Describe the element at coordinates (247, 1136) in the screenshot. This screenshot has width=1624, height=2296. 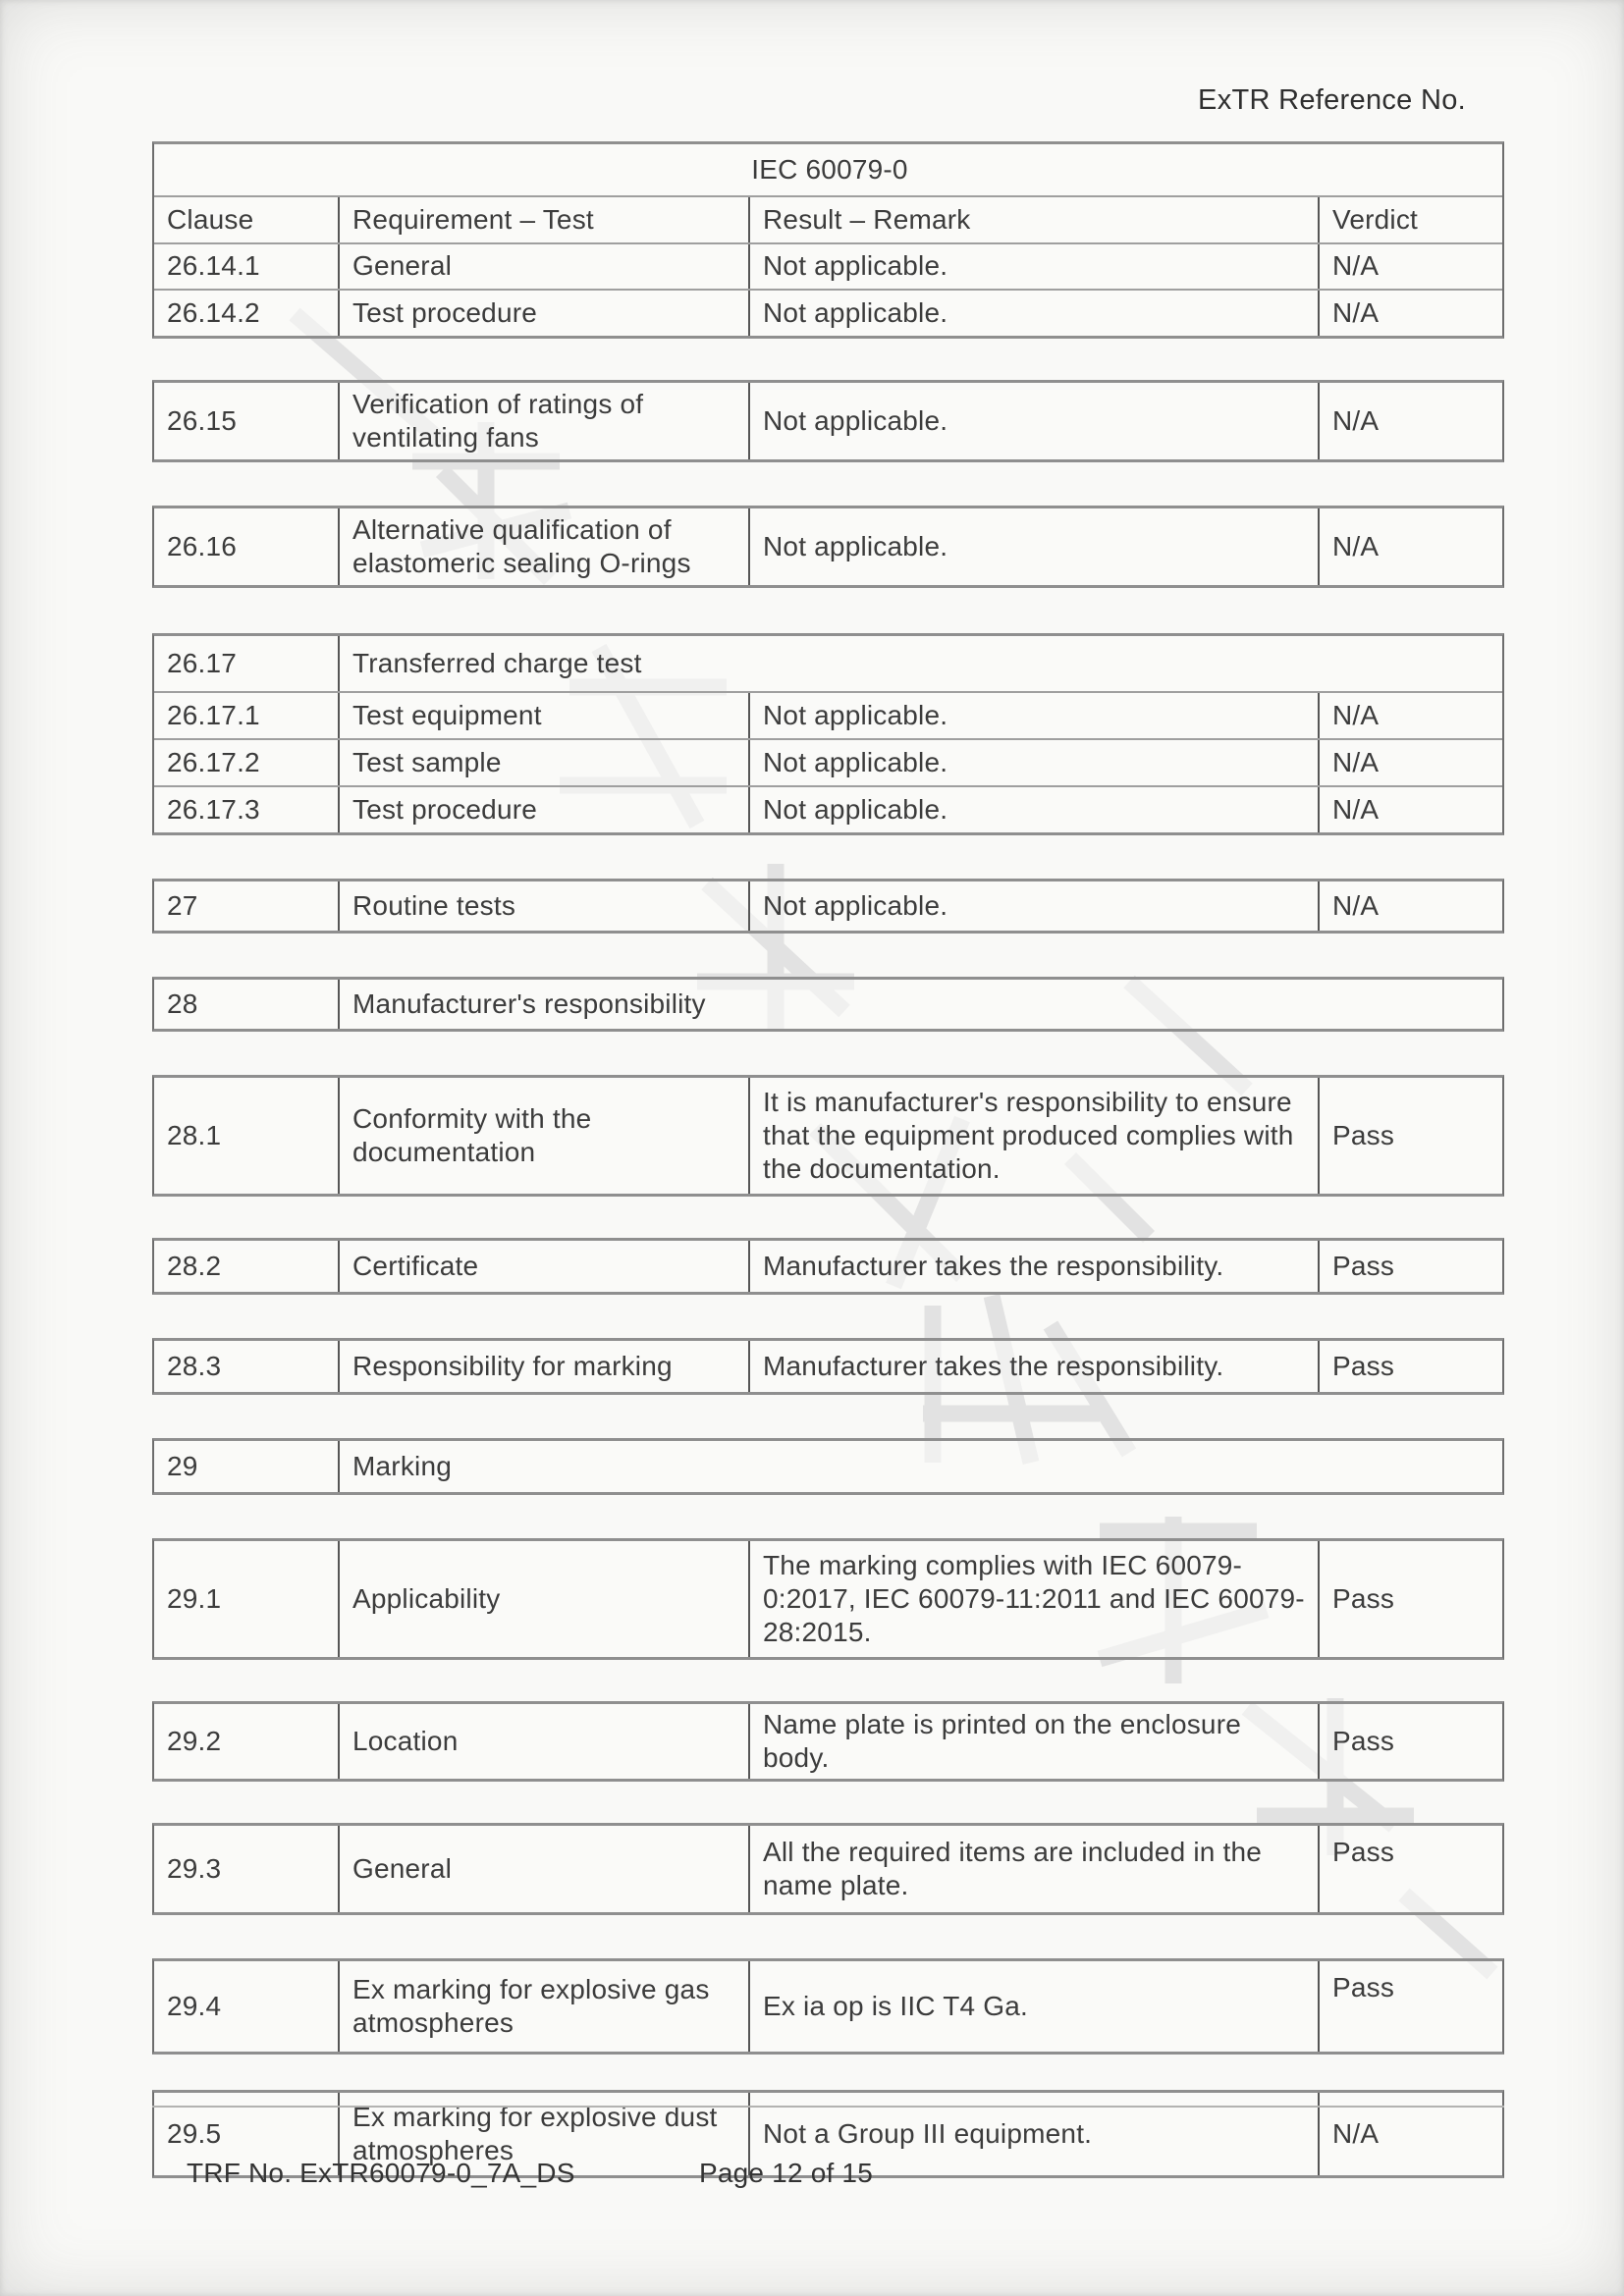
I see `clause-cell: 28.1` at that location.